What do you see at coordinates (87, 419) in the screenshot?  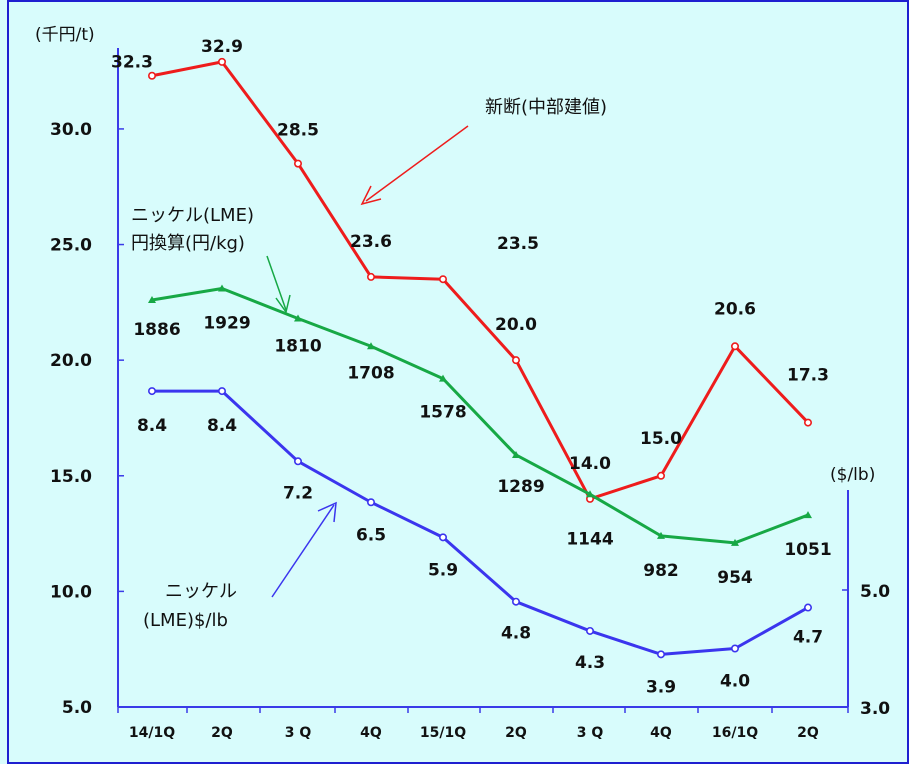 I see `left-axis-ticks: 5.0 10.0 15.0 20.0 25.0 30.0` at bounding box center [87, 419].